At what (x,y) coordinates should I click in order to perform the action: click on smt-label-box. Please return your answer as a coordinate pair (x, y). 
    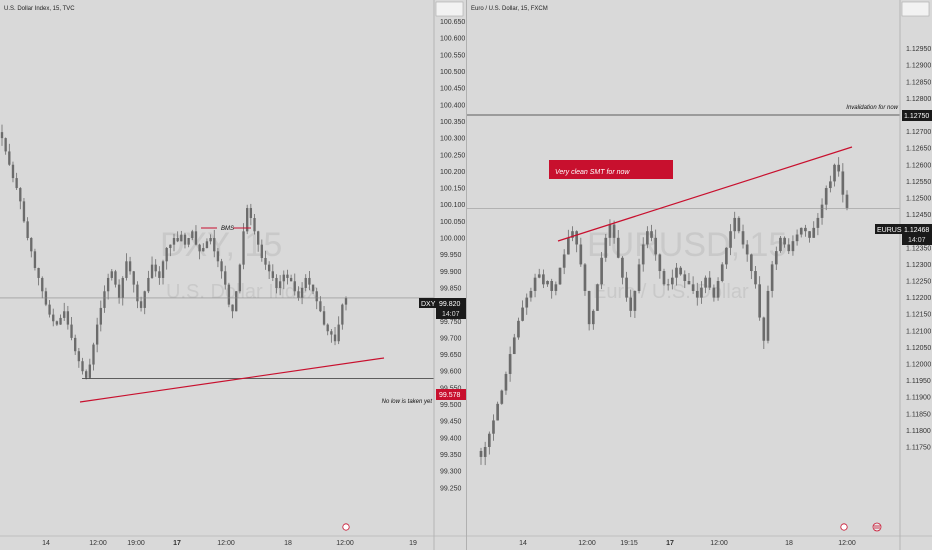
    Looking at the image, I should click on (611, 169).